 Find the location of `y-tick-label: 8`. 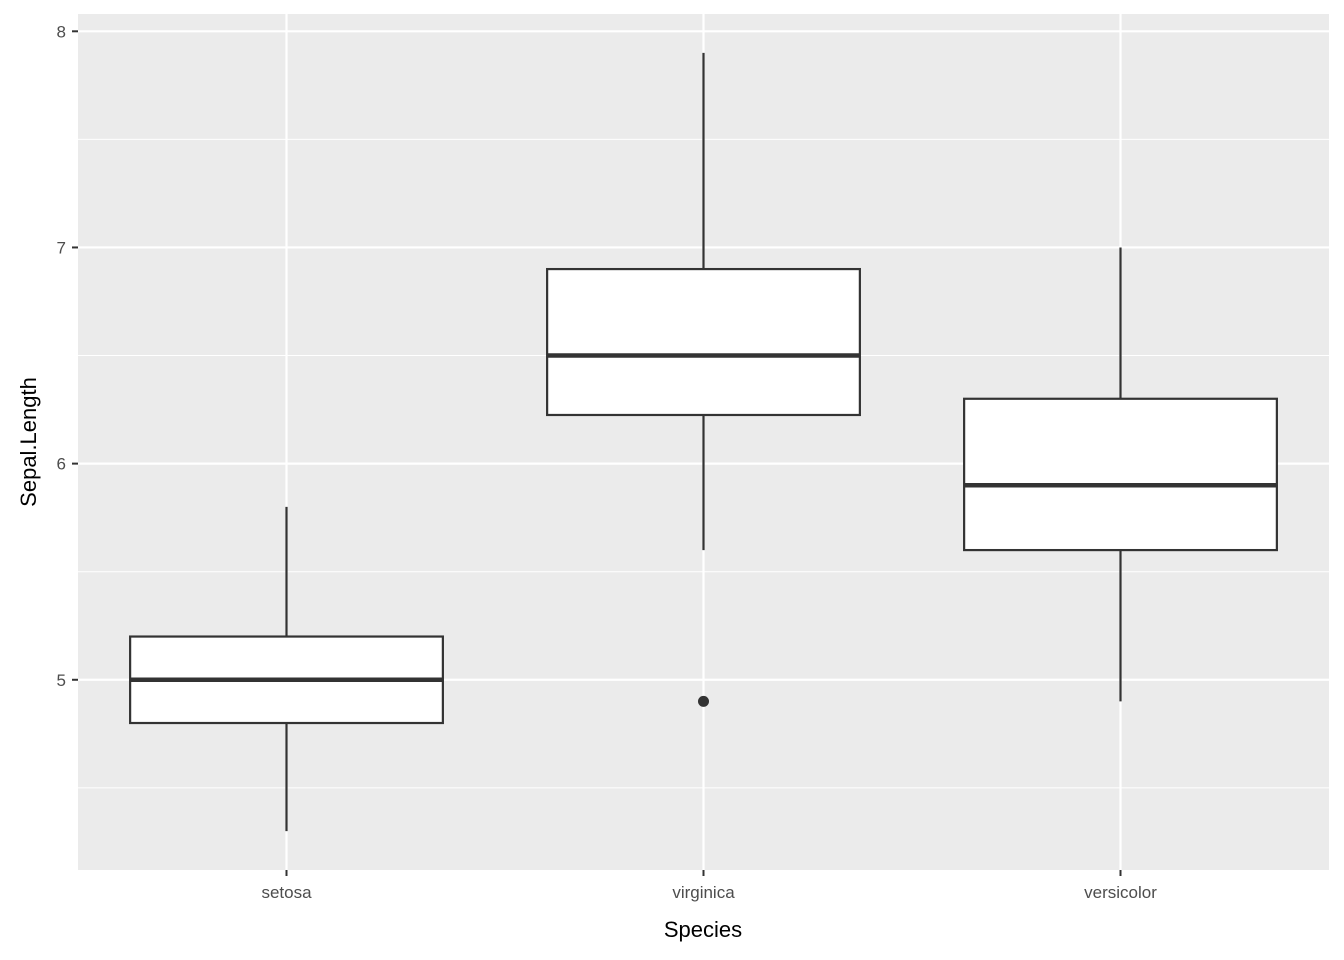

y-tick-label: 8 is located at coordinates (61, 31).